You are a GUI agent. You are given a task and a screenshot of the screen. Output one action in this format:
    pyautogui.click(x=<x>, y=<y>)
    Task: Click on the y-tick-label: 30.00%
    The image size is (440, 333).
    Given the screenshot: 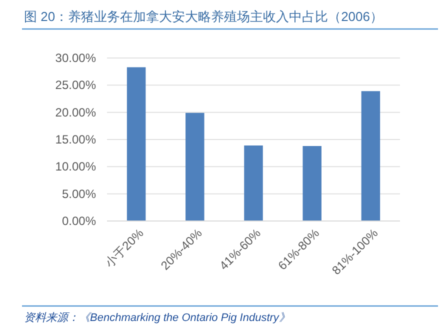 What is the action you would take?
    pyautogui.click(x=75, y=58)
    